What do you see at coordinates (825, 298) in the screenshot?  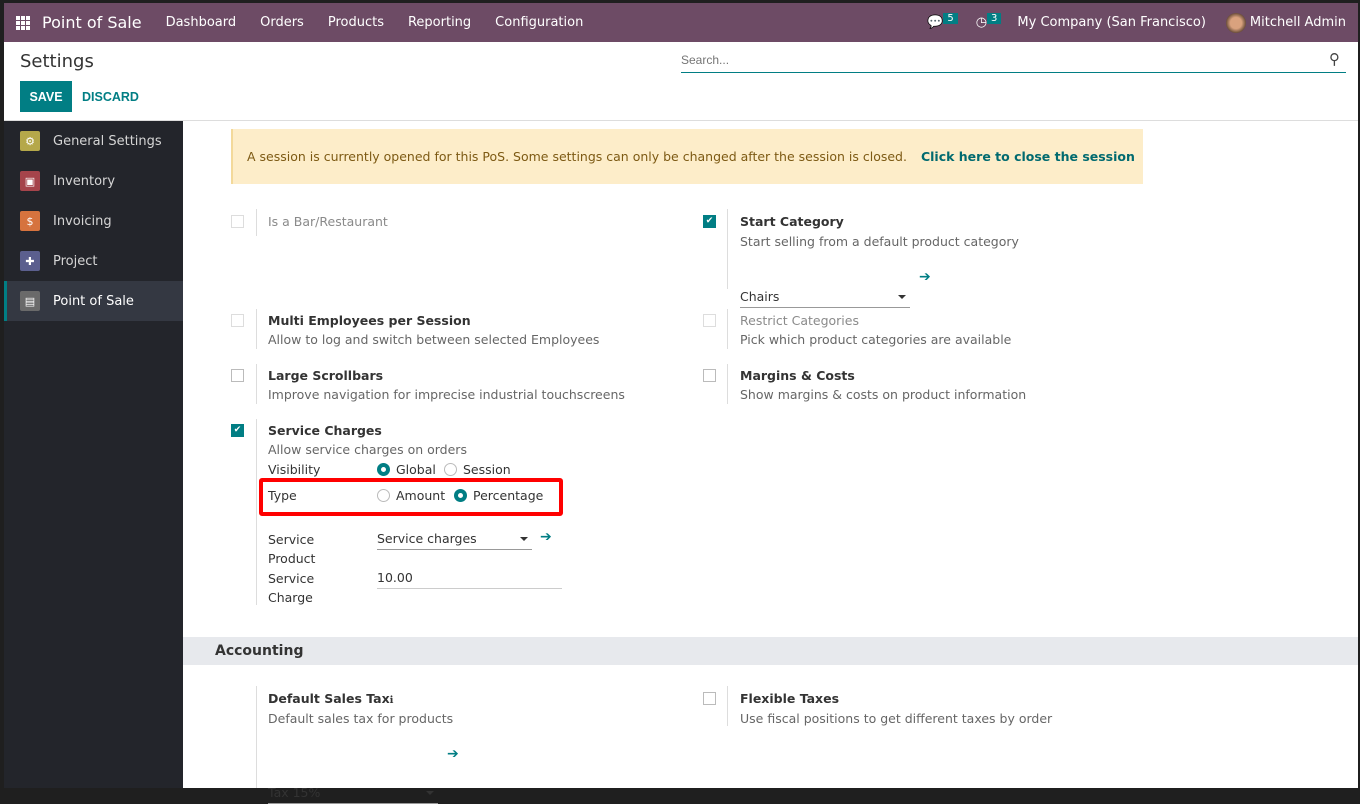 I see `start-category-select: Chairs` at bounding box center [825, 298].